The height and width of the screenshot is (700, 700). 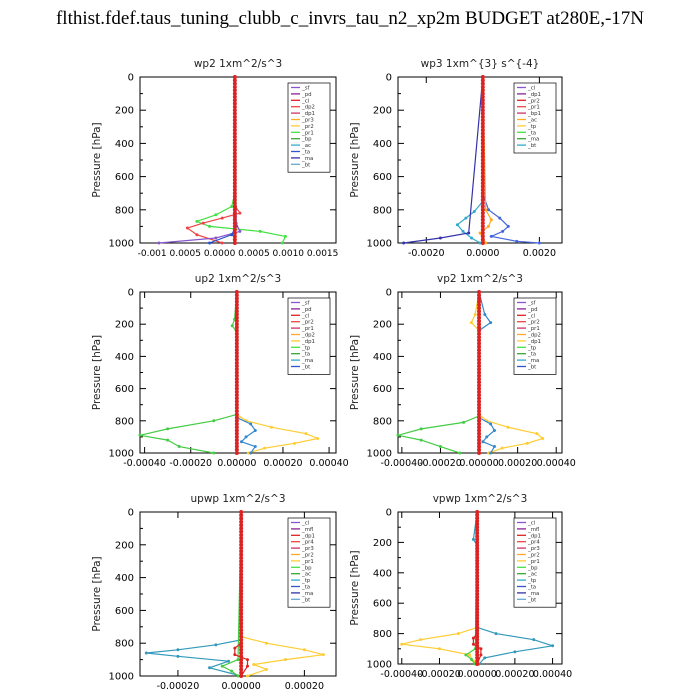 What do you see at coordinates (307, 121) in the screenshot?
I see `legend-entry: _pr3` at bounding box center [307, 121].